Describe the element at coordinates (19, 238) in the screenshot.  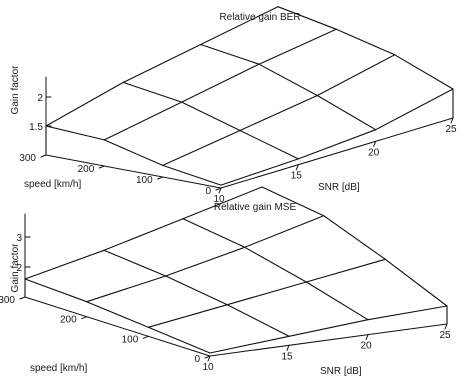
I see `z-tick-label: 3` at that location.